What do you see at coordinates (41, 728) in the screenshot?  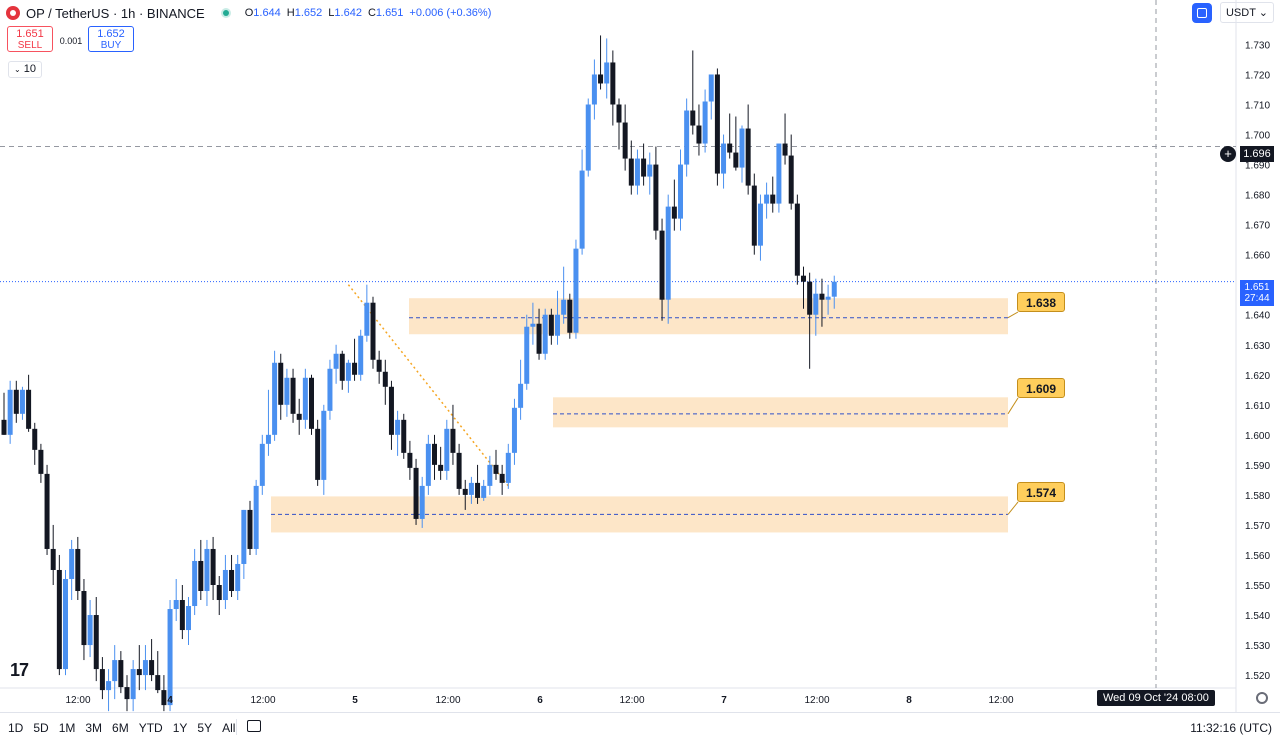 I see `range-5d: 5D` at bounding box center [41, 728].